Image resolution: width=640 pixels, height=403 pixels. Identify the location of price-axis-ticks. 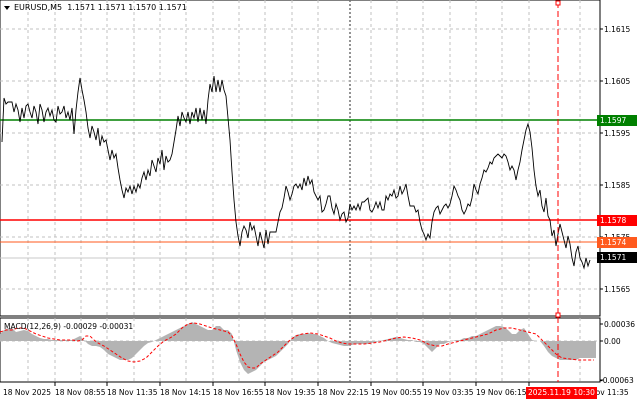
(601, 204).